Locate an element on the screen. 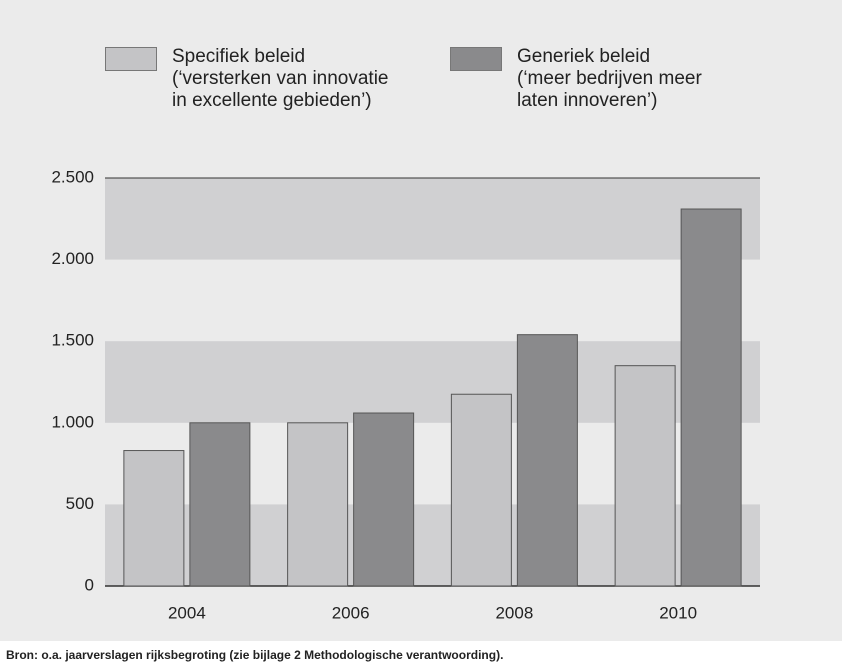  y-tick-label: 500 is located at coordinates (80, 503).